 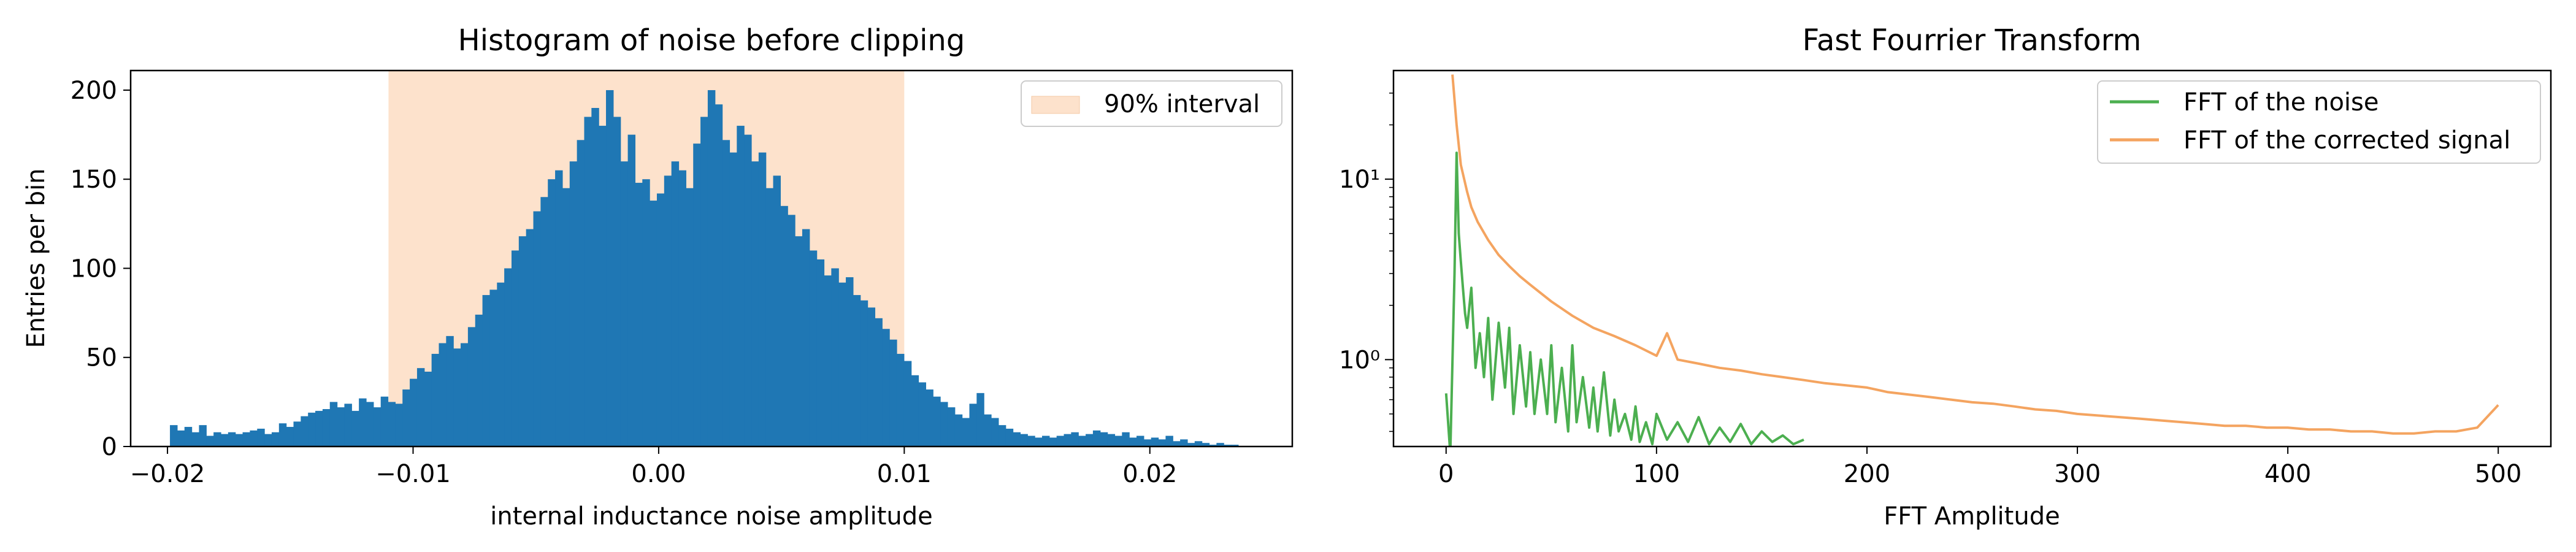 What do you see at coordinates (94, 180) in the screenshot?
I see `histogram-y-tick-label: 150` at bounding box center [94, 180].